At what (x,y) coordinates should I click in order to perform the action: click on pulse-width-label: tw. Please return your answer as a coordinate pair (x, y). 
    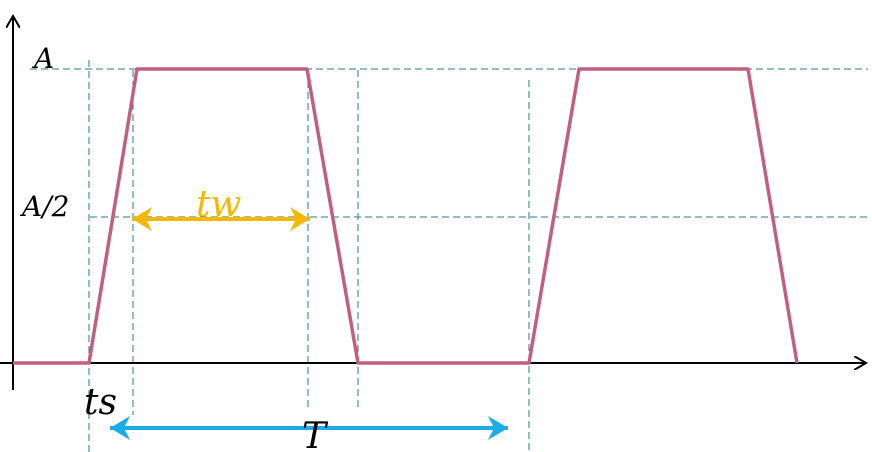
    Looking at the image, I should click on (218, 204).